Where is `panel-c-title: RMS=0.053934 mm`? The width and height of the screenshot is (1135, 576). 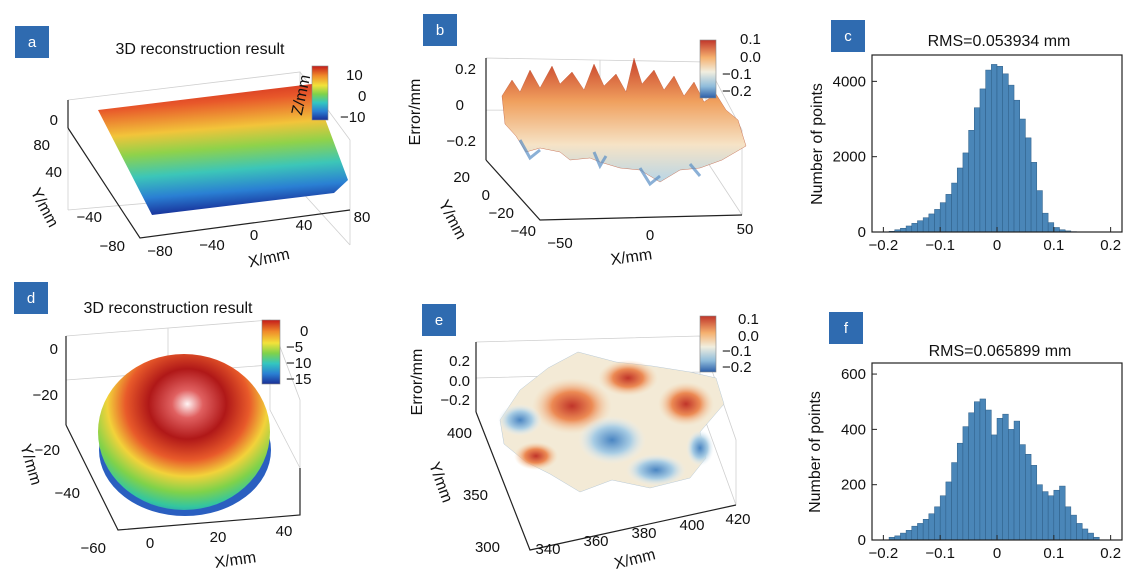 panel-c-title: RMS=0.053934 mm is located at coordinates (999, 41).